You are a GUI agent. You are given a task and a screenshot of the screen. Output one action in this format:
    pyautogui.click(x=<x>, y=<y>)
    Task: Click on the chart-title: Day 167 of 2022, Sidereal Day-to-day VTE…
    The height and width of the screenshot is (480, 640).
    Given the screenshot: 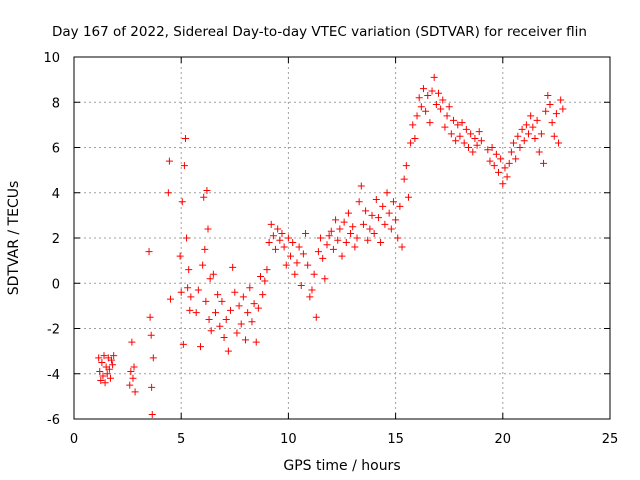 What is the action you would take?
    pyautogui.click(x=319, y=32)
    